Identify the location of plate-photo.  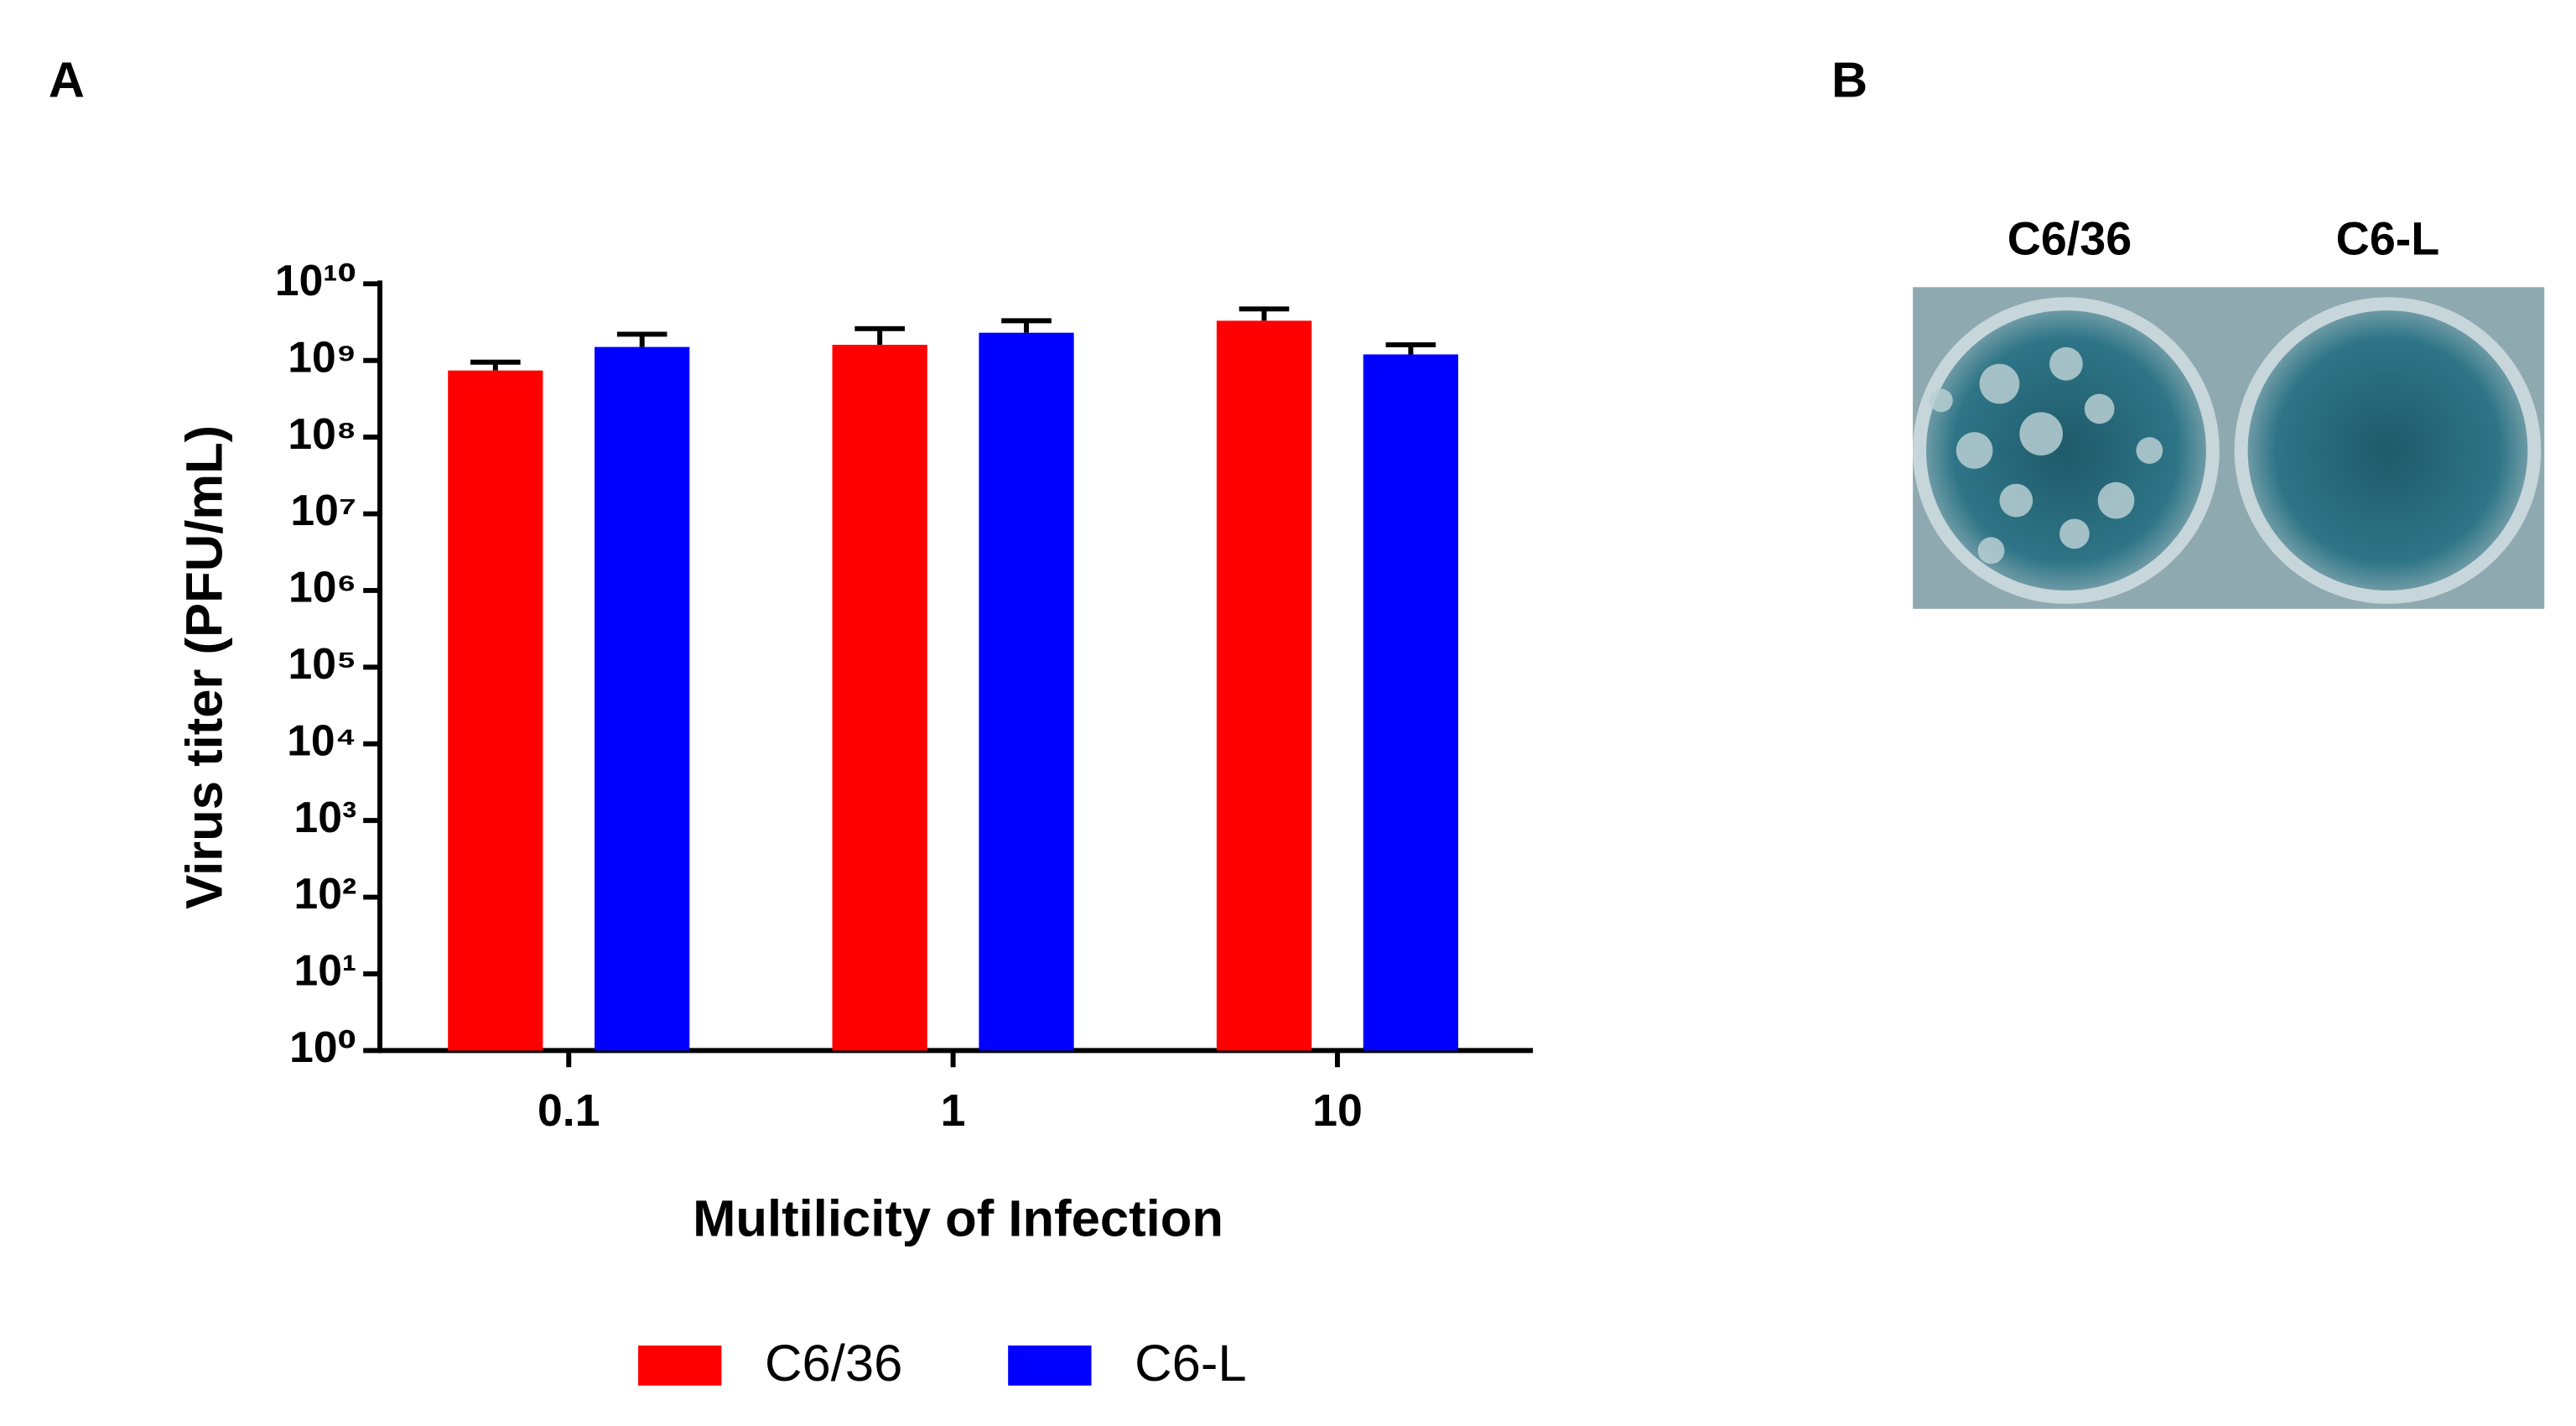
(2229, 448).